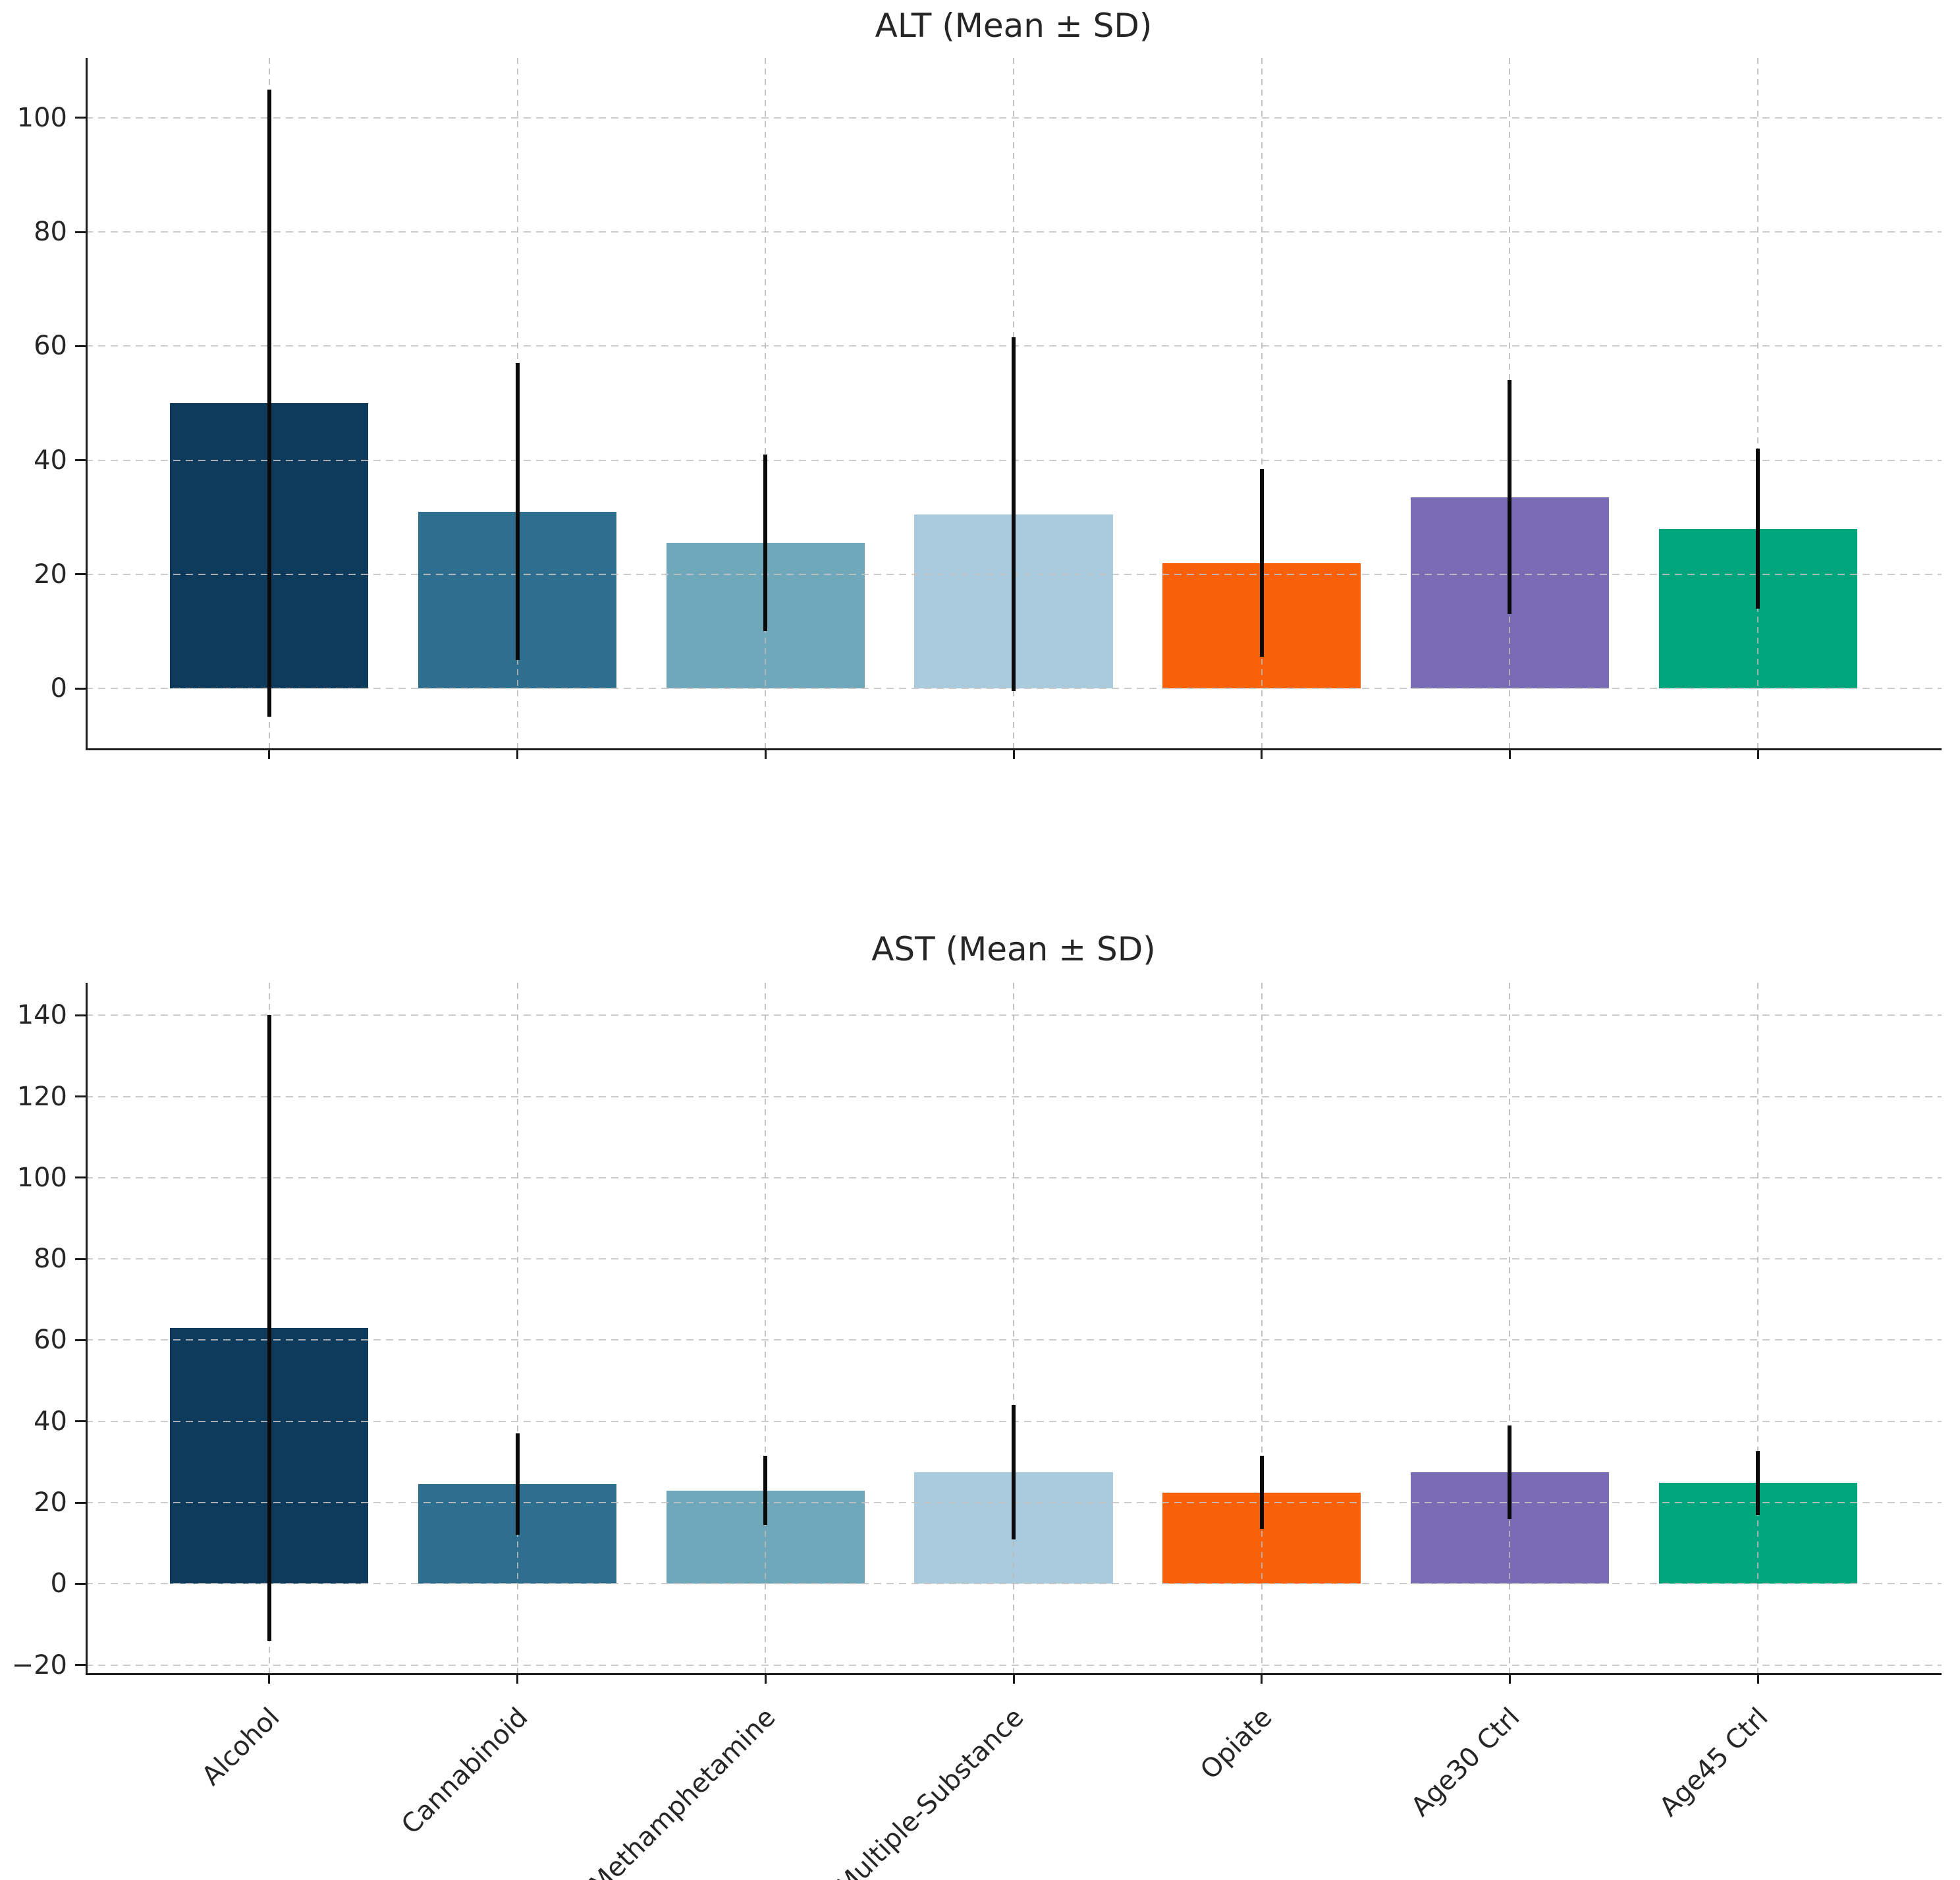 The height and width of the screenshot is (1880, 1960). What do you see at coordinates (41, 1016) in the screenshot?
I see `y-tick-label: 140` at bounding box center [41, 1016].